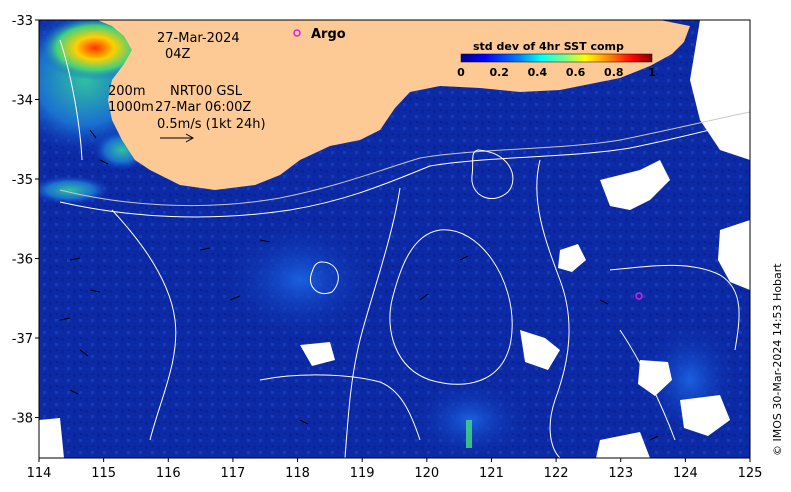 The height and width of the screenshot is (492, 791). Describe the element at coordinates (328, 34) in the screenshot. I see `argo-legend-label: Argo` at that location.